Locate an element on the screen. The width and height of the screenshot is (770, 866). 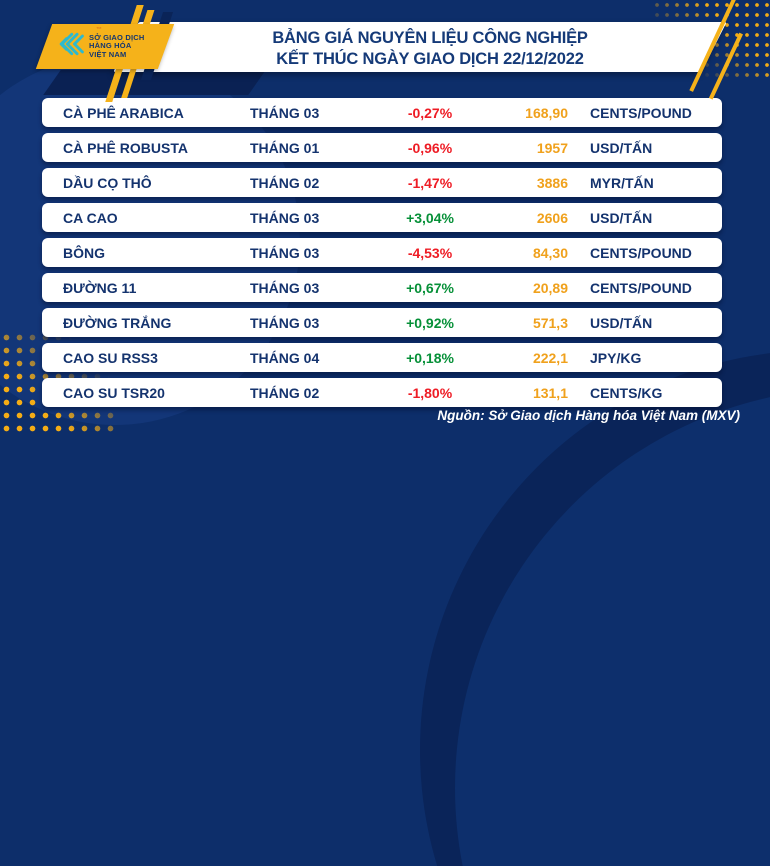
trademark-symbol: ™ is located at coordinates (99, 30).